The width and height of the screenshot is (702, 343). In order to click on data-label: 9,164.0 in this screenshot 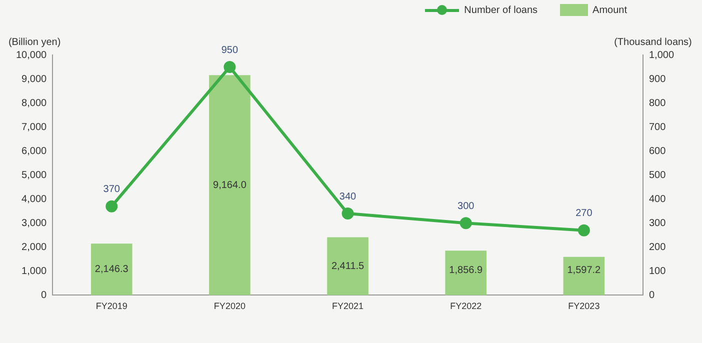, I will do `click(230, 185)`.